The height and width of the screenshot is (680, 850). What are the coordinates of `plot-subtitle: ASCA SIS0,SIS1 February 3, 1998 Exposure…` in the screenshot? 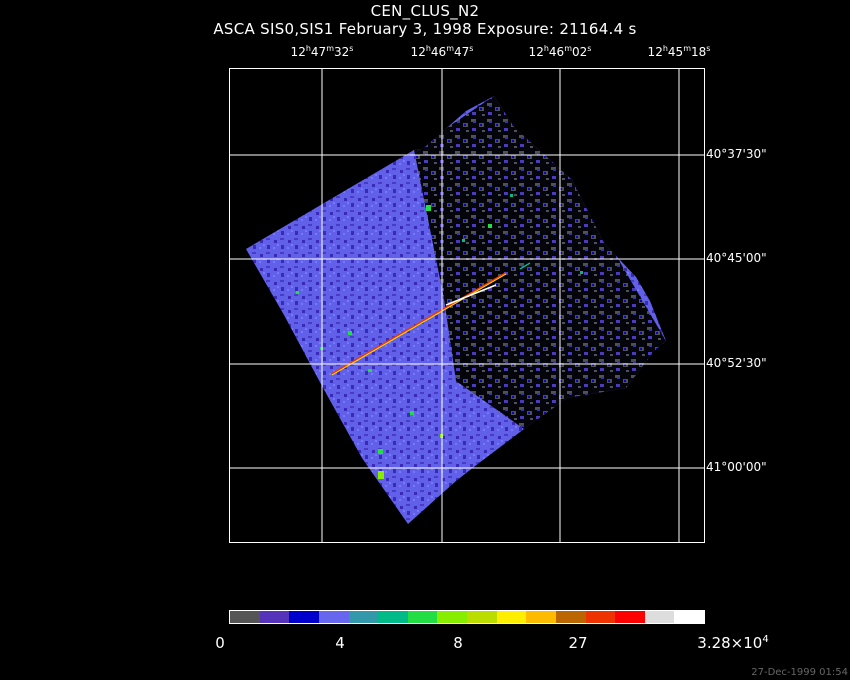 It's located at (425, 29).